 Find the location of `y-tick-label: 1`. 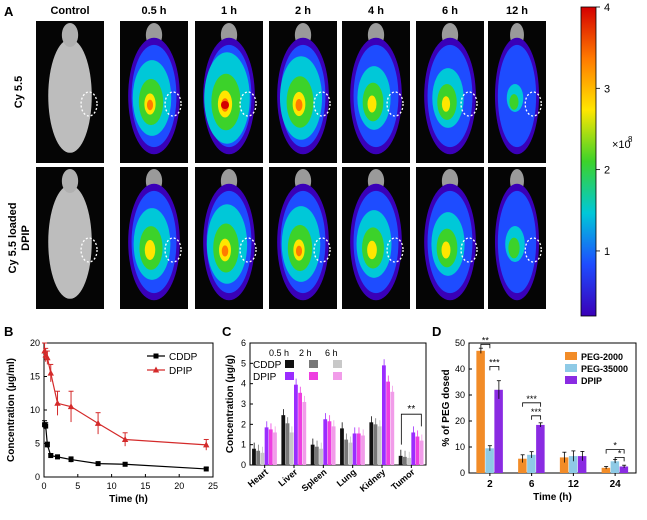

y-tick-label: 1 is located at coordinates (243, 445).